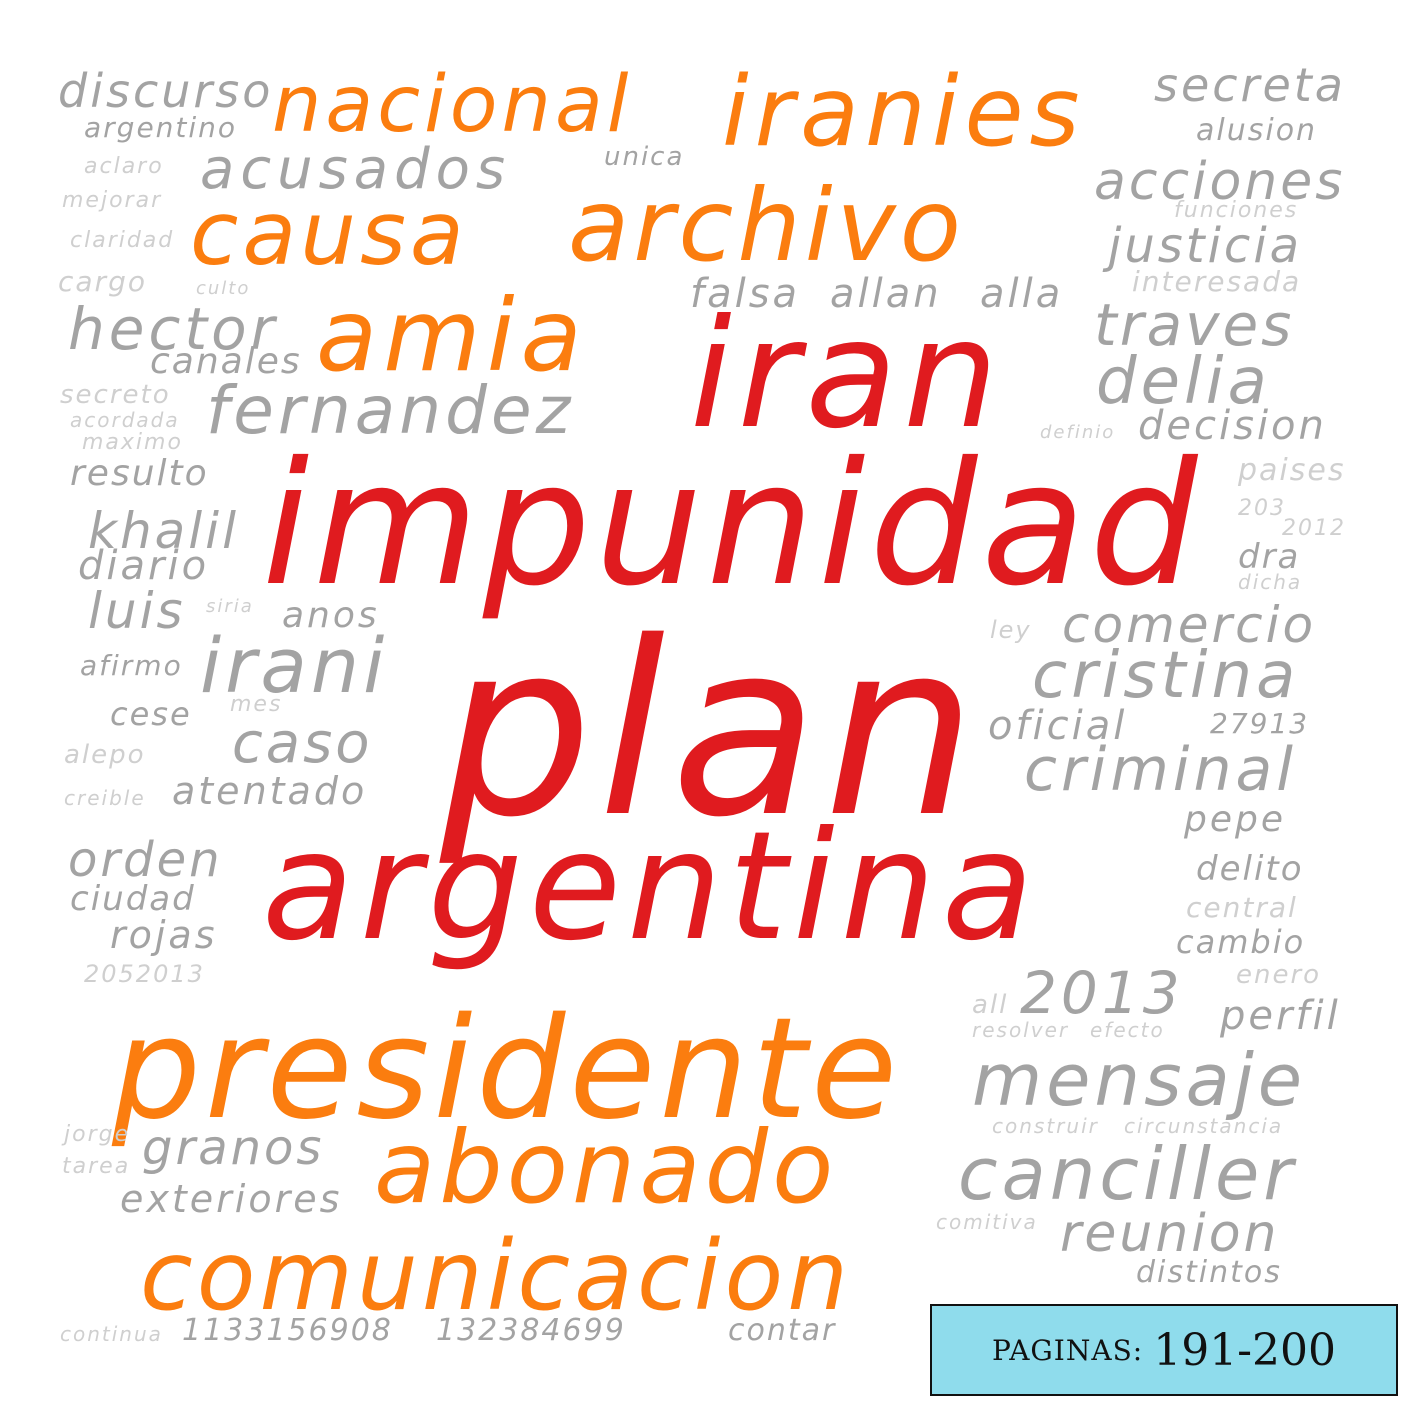 The height and width of the screenshot is (1420, 1403). Describe the element at coordinates (1262, 508) in the screenshot. I see `word-203: 203` at that location.